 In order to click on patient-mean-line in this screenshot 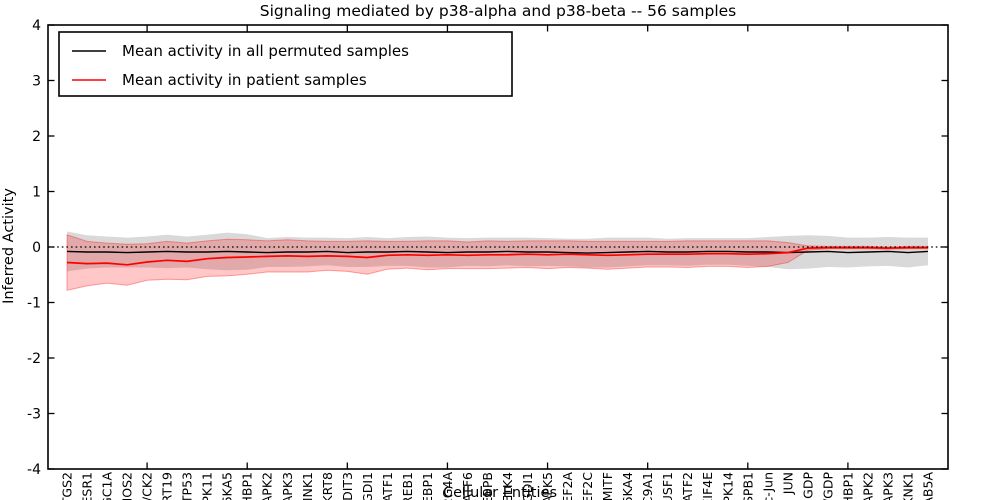, I will do `click(497, 256)`.